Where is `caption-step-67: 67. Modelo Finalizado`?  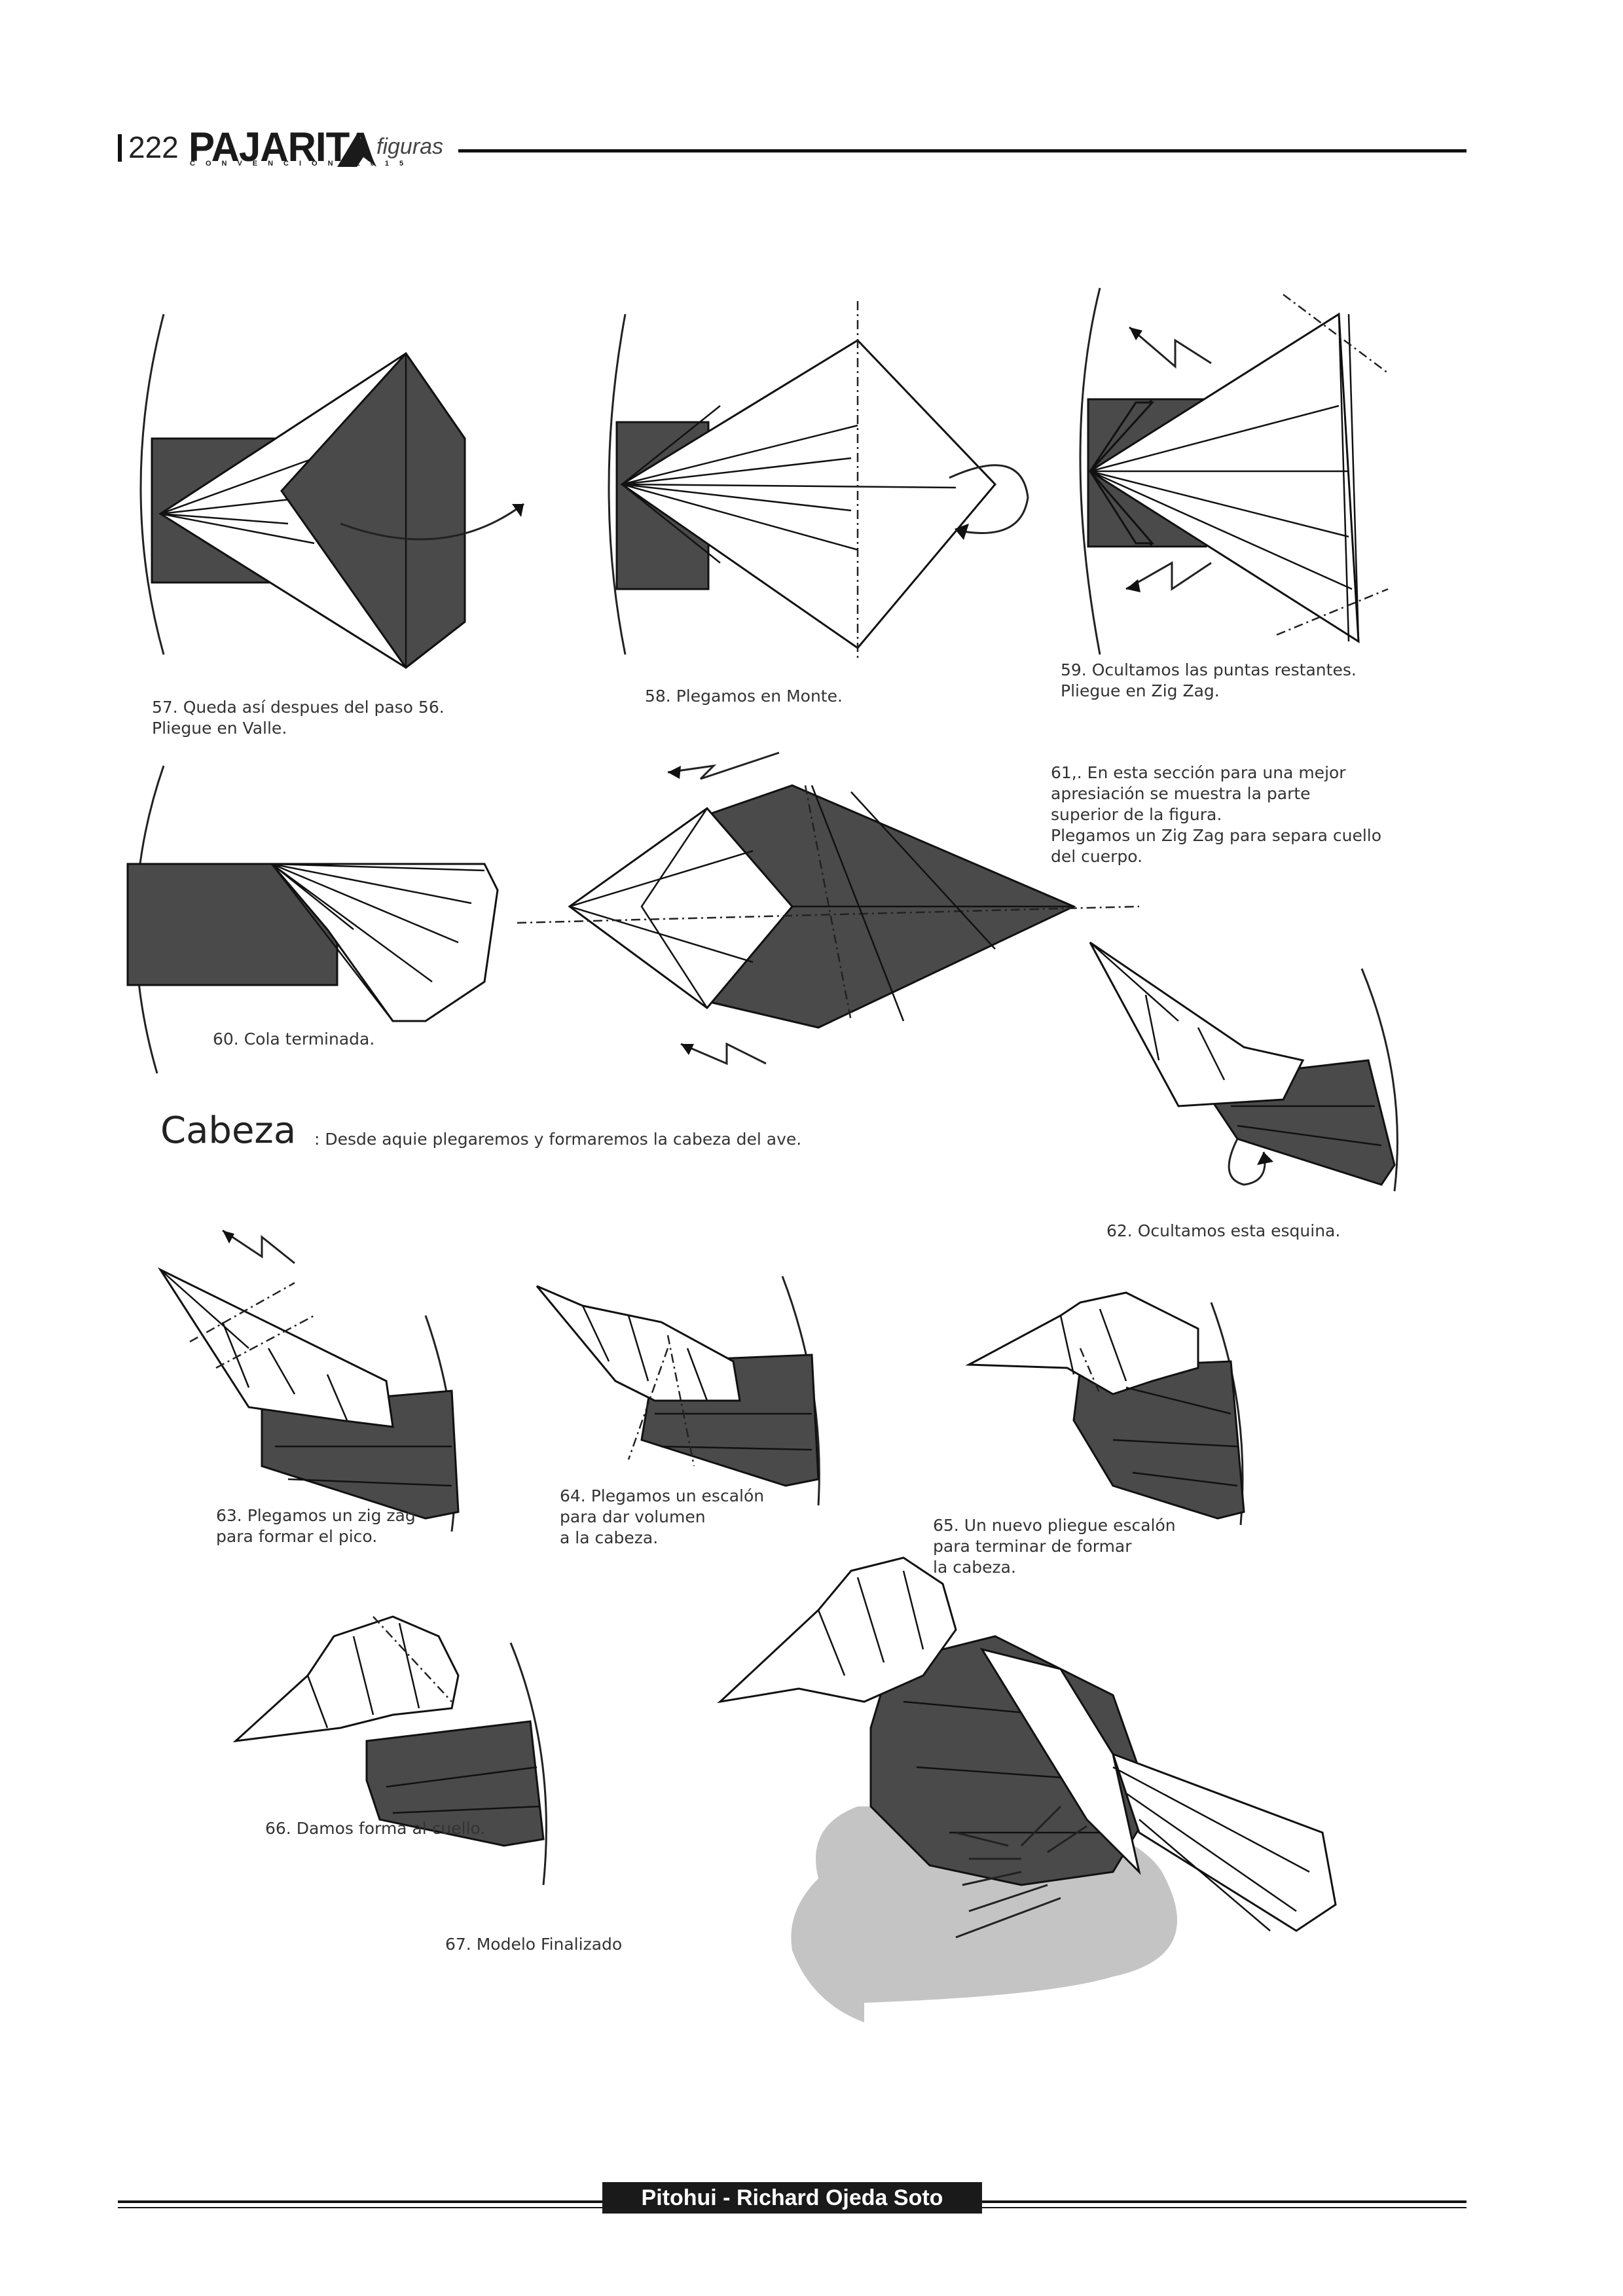
caption-step-67: 67. Modelo Finalizado is located at coordinates (534, 1944).